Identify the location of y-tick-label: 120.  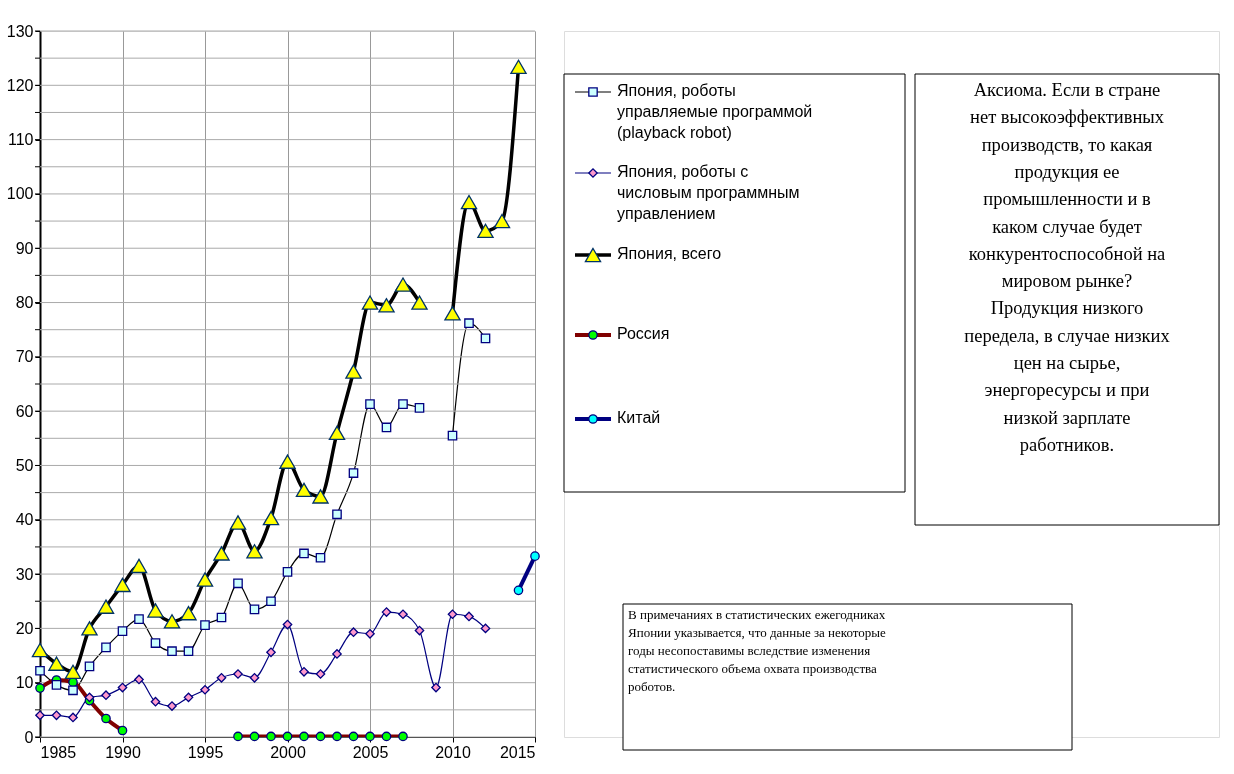
(20, 85).